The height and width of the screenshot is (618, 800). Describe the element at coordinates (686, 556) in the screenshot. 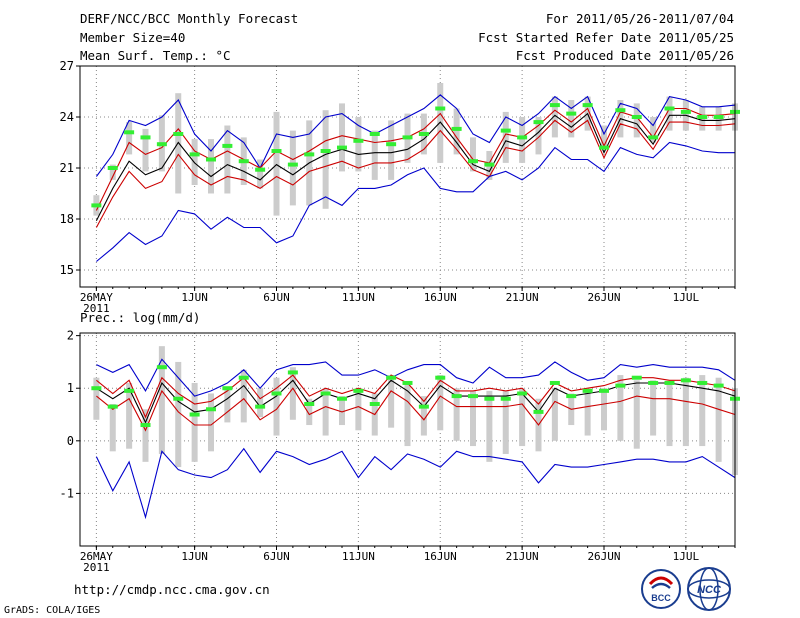

I see `panel-2-x-tick-label: 1JUL` at that location.